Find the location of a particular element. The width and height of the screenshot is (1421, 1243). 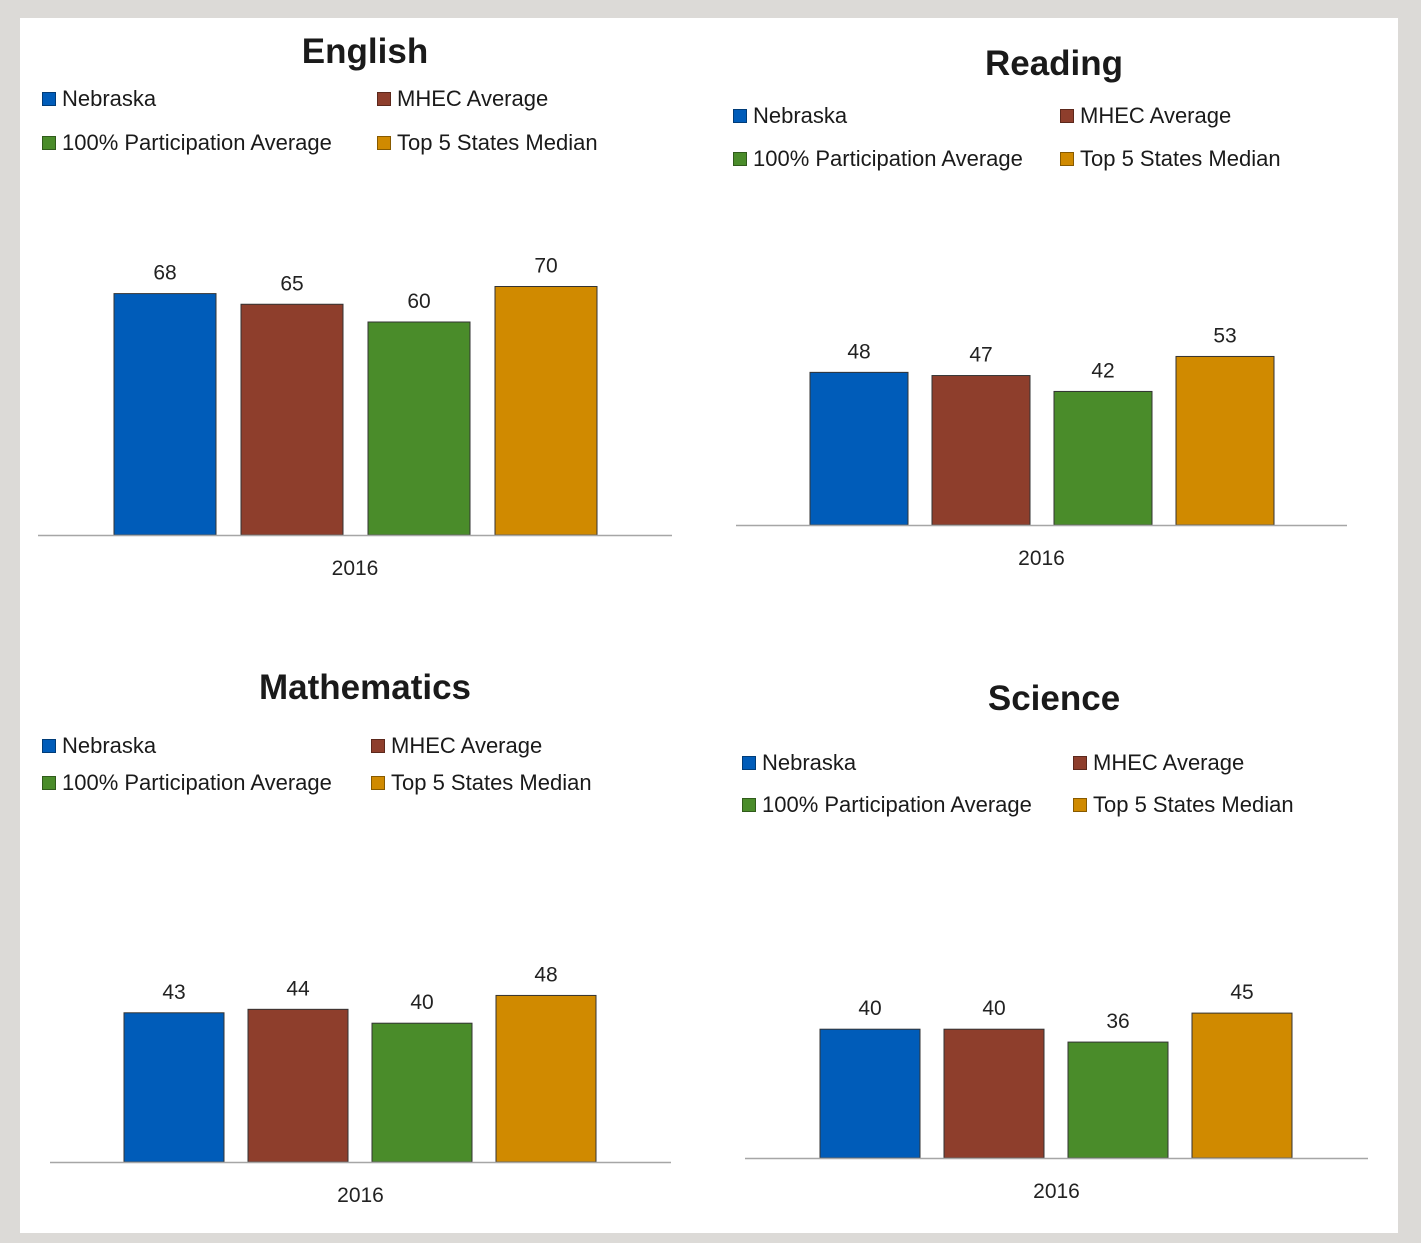

chart-title: Reading is located at coordinates (1054, 63).